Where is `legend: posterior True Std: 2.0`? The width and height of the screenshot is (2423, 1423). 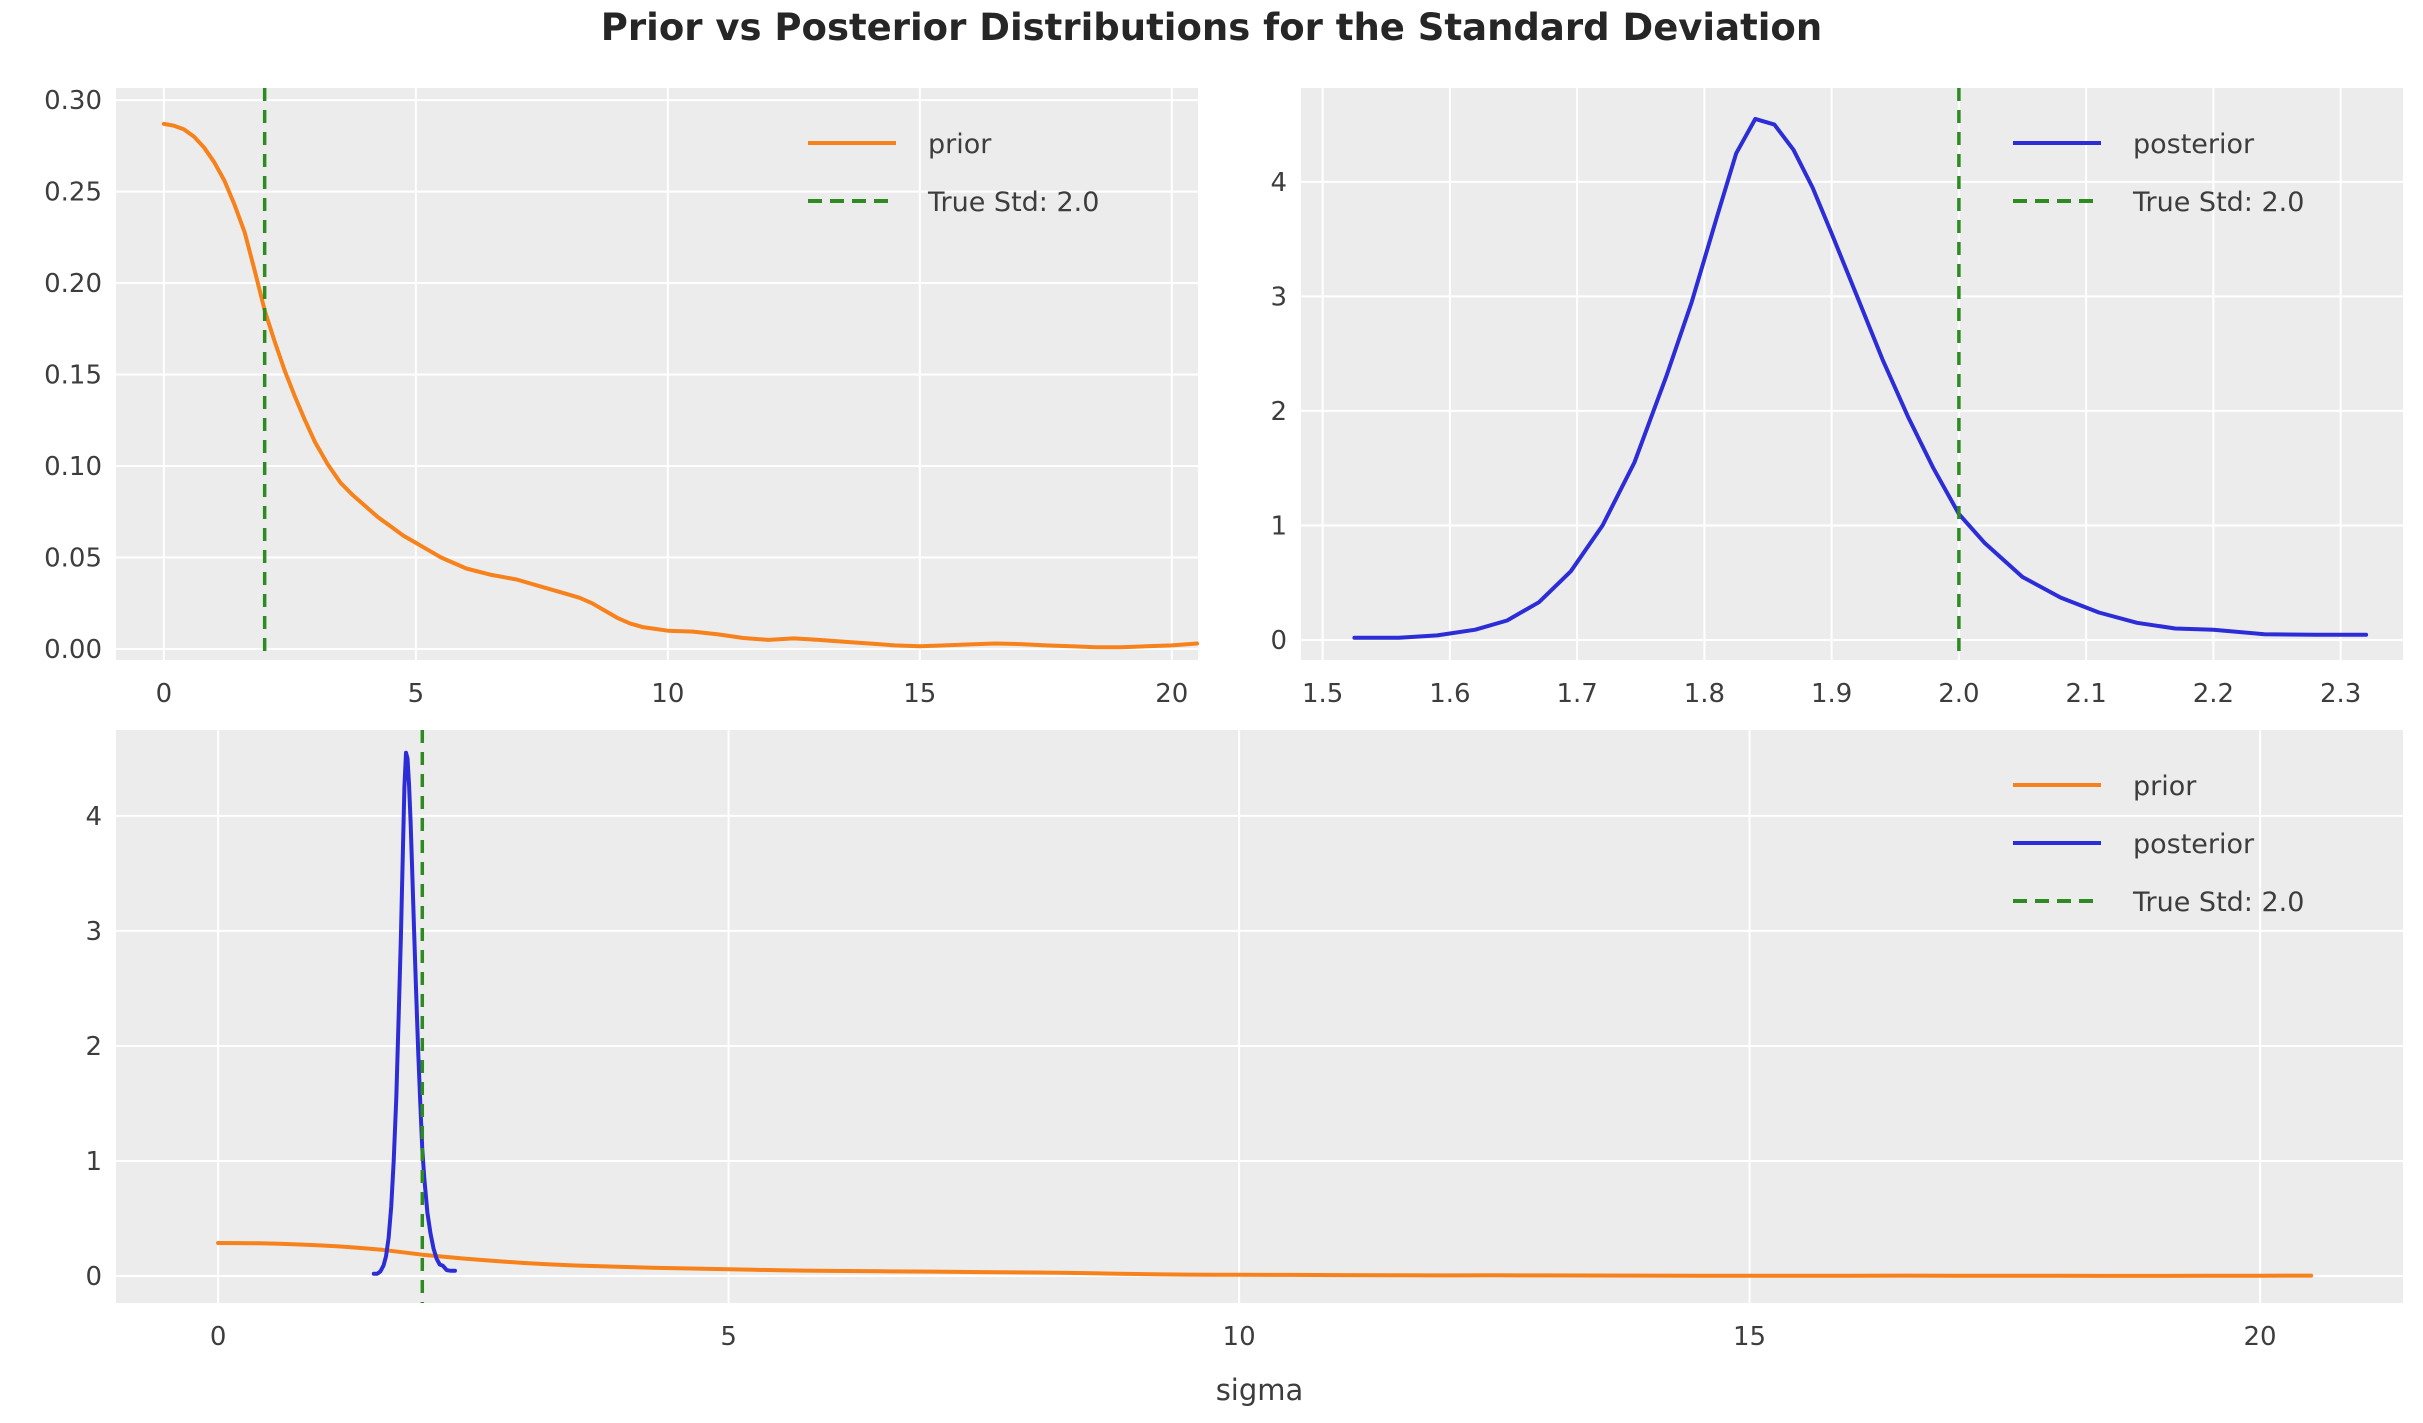 legend: posterior True Std: 2.0 is located at coordinates (2158, 173).